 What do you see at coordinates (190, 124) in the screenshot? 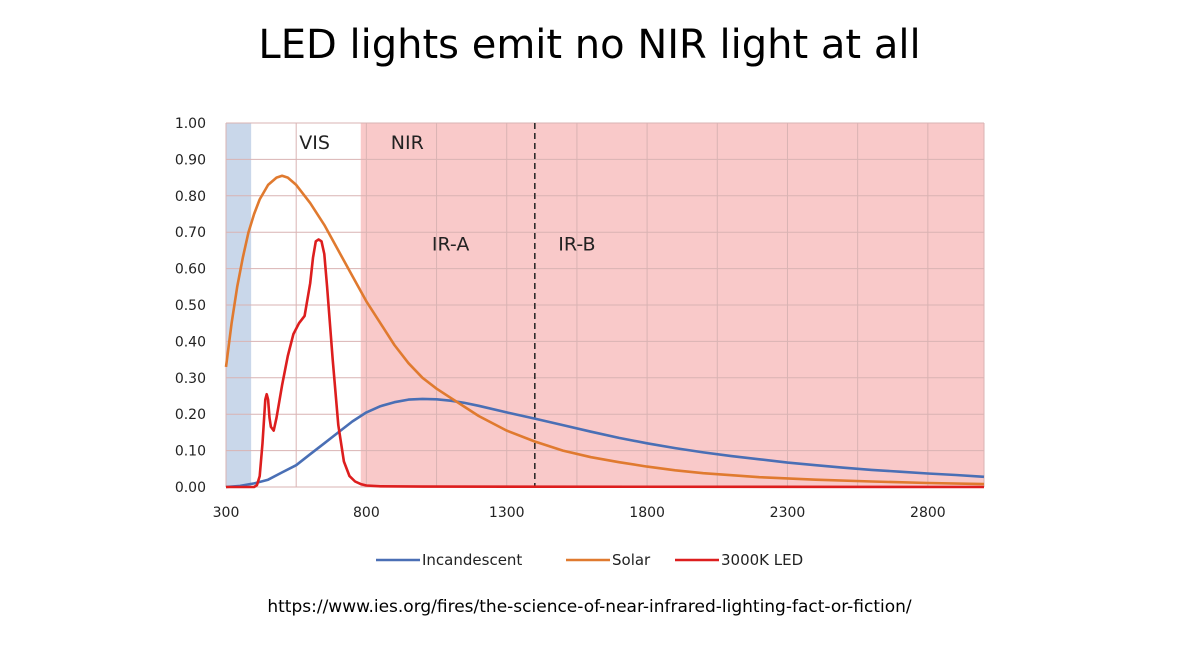
I see `y-tick-label: 1.00` at bounding box center [190, 124].